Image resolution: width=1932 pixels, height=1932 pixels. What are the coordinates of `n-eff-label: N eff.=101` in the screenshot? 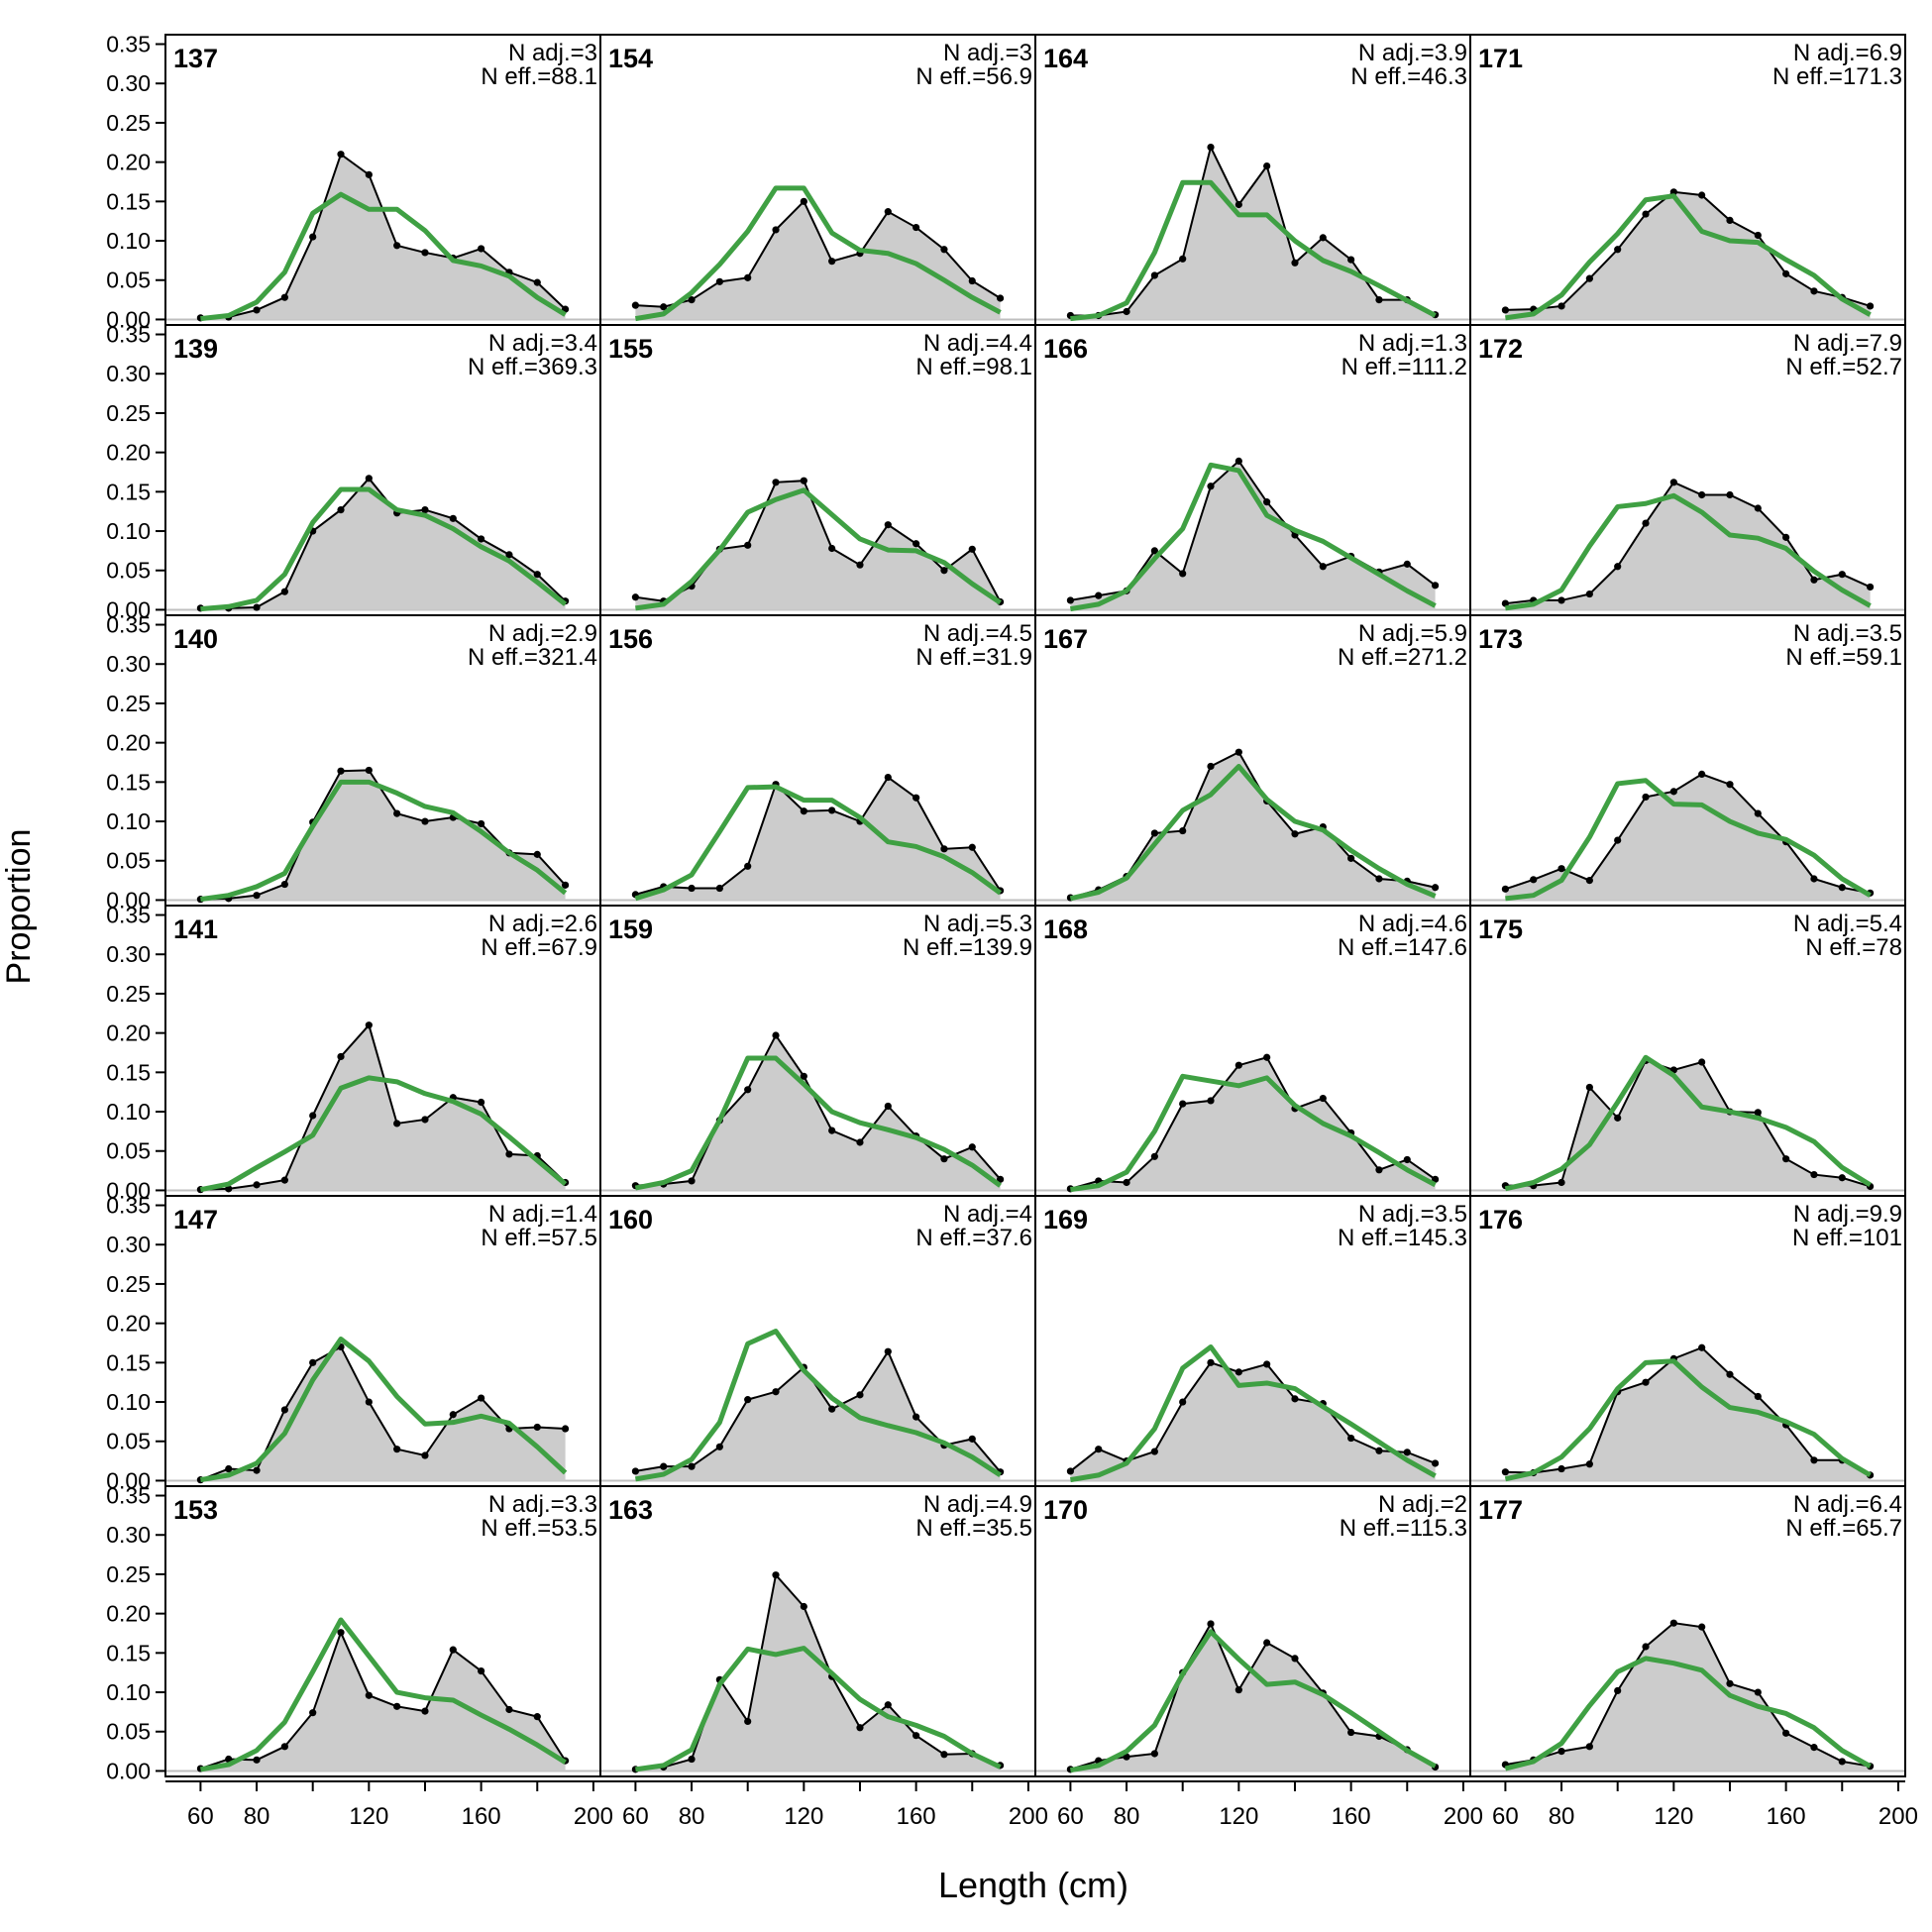 It's located at (1847, 1238).